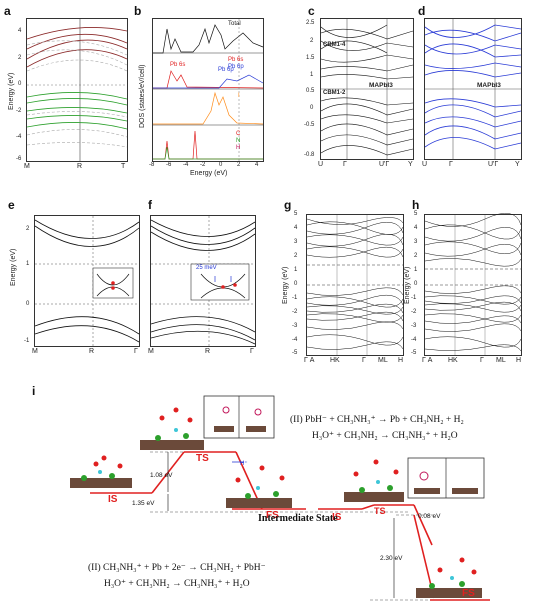 The image size is (537, 607). I want to click on b-xtick: -4, so click(186, 165).